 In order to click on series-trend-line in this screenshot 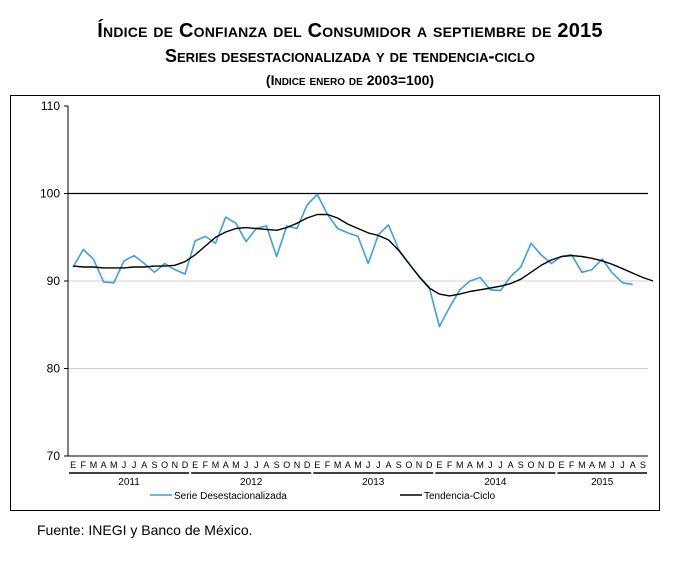, I will do `click(363, 255)`.